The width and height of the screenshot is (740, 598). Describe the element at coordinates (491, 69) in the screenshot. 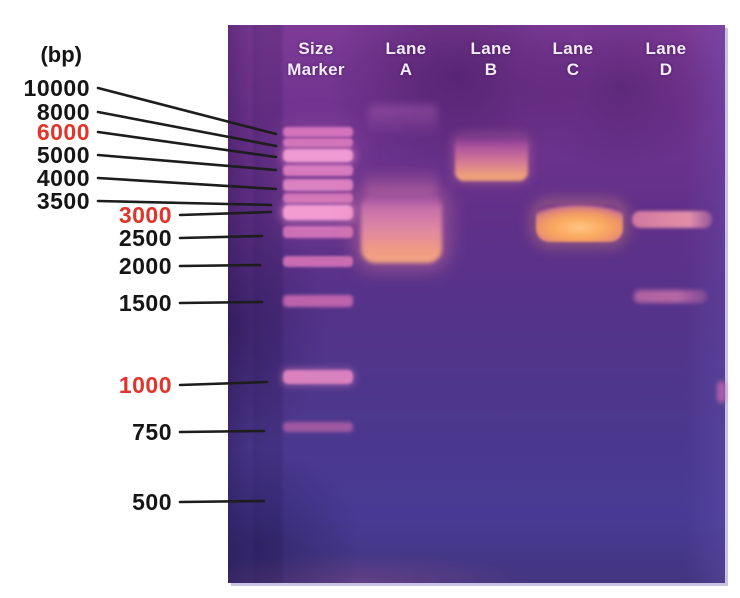

I see `lane-header-text: B` at that location.